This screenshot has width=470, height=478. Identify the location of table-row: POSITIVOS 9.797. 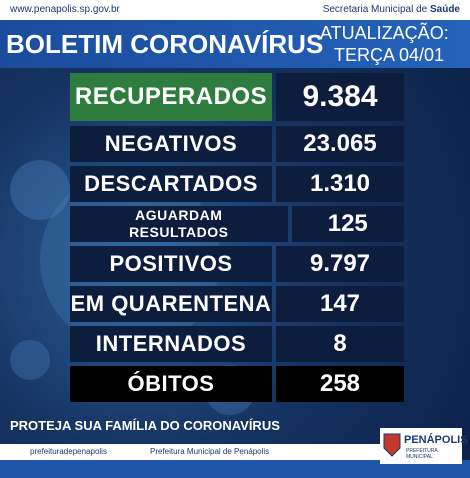
(237, 264).